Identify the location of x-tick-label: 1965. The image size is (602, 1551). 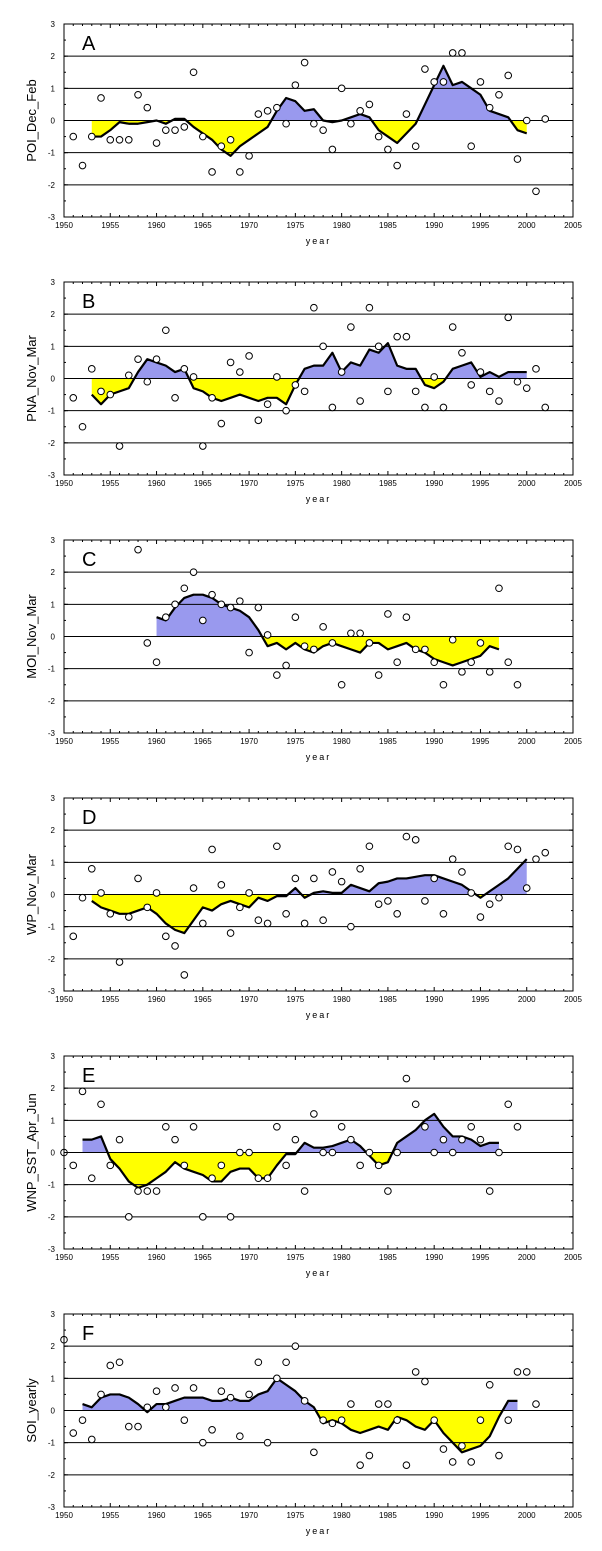
(203, 999).